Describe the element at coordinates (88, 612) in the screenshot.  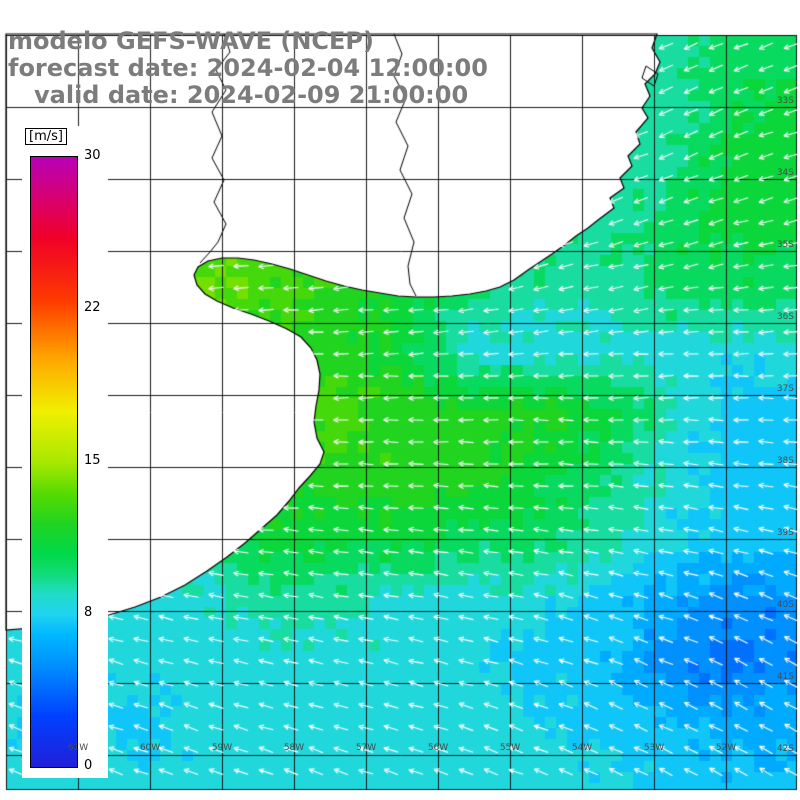
I see `colorbar-tick-label: 8` at that location.